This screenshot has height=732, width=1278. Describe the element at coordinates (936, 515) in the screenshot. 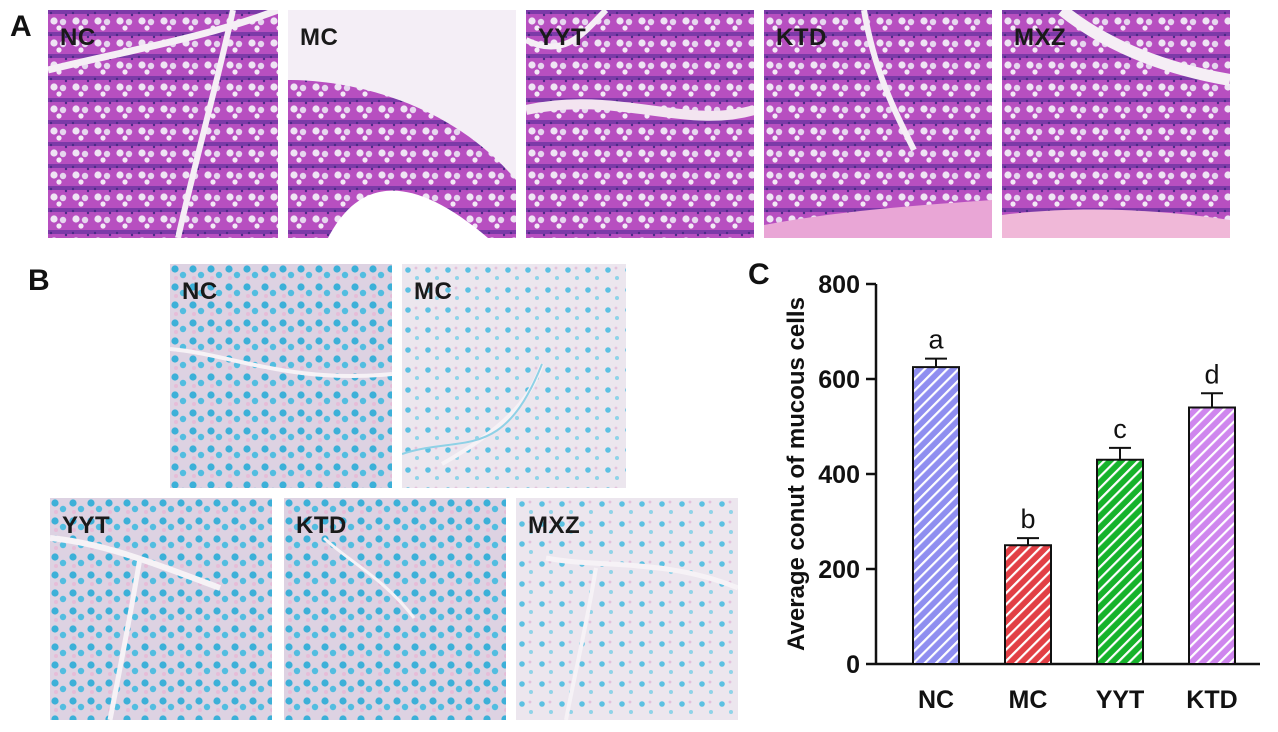

I see `bar-hatch-nc` at that location.